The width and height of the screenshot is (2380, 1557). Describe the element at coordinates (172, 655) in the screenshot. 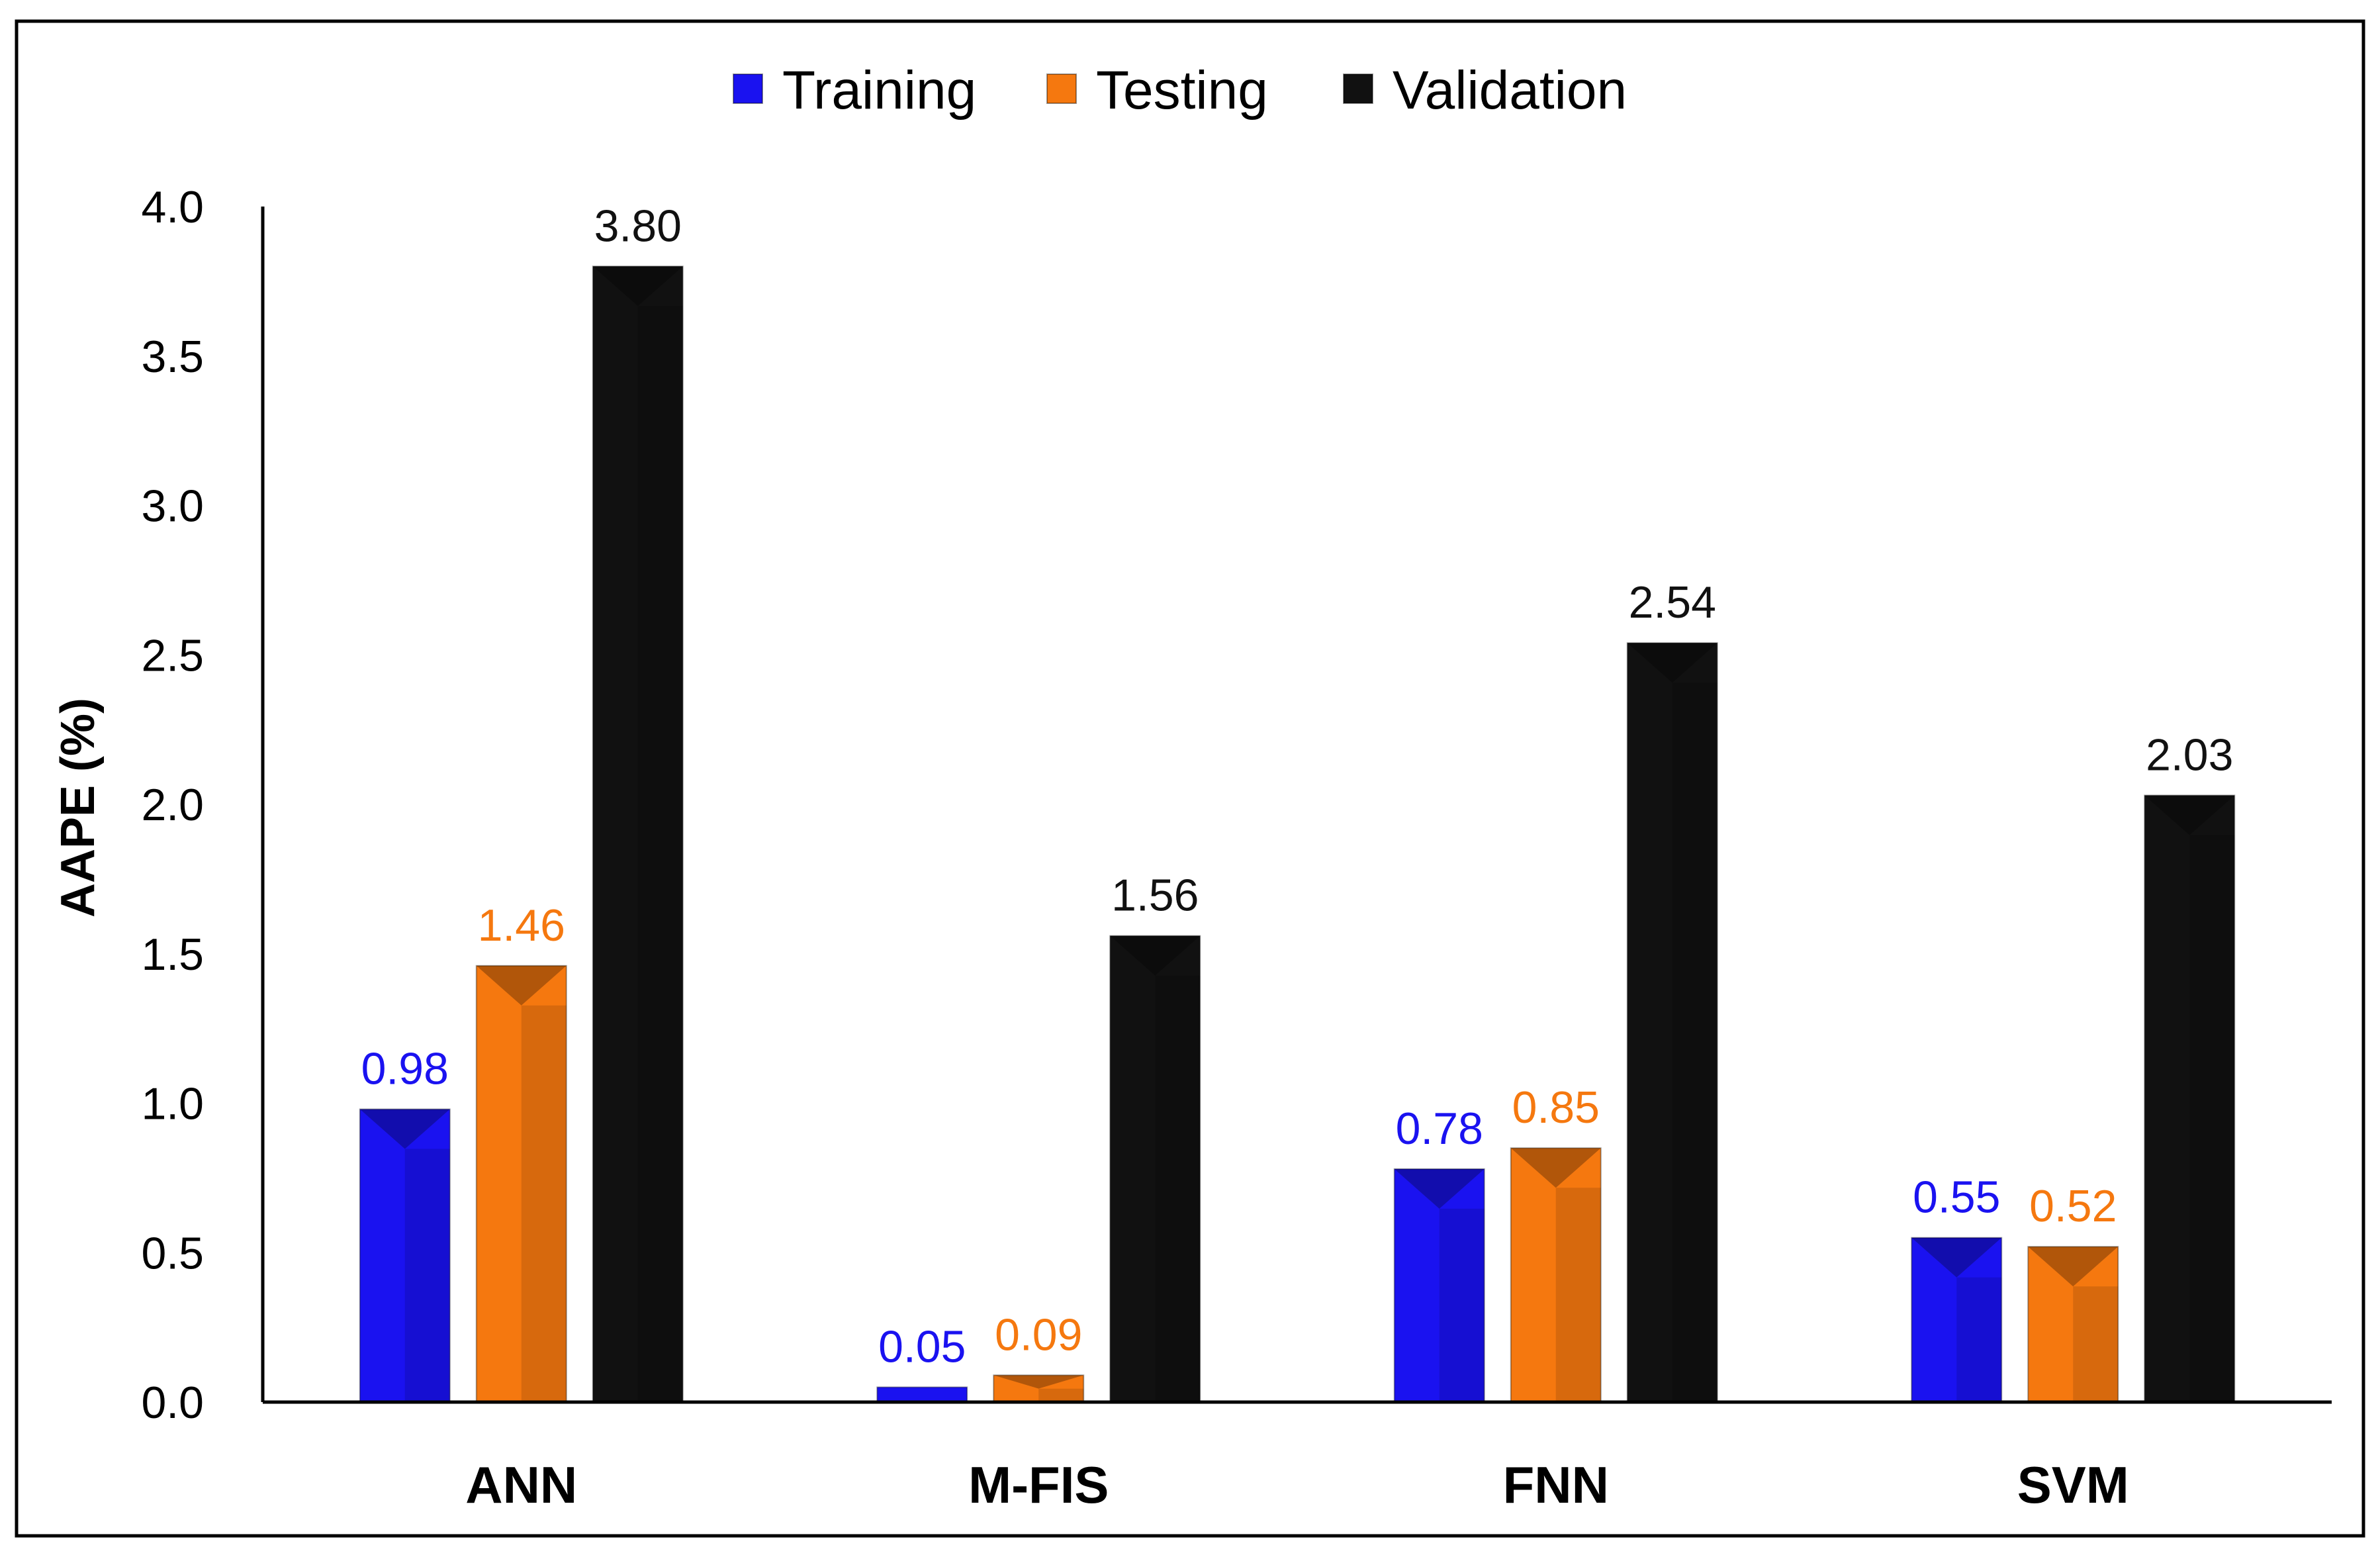

I see `y-tick-label: 2.5` at that location.